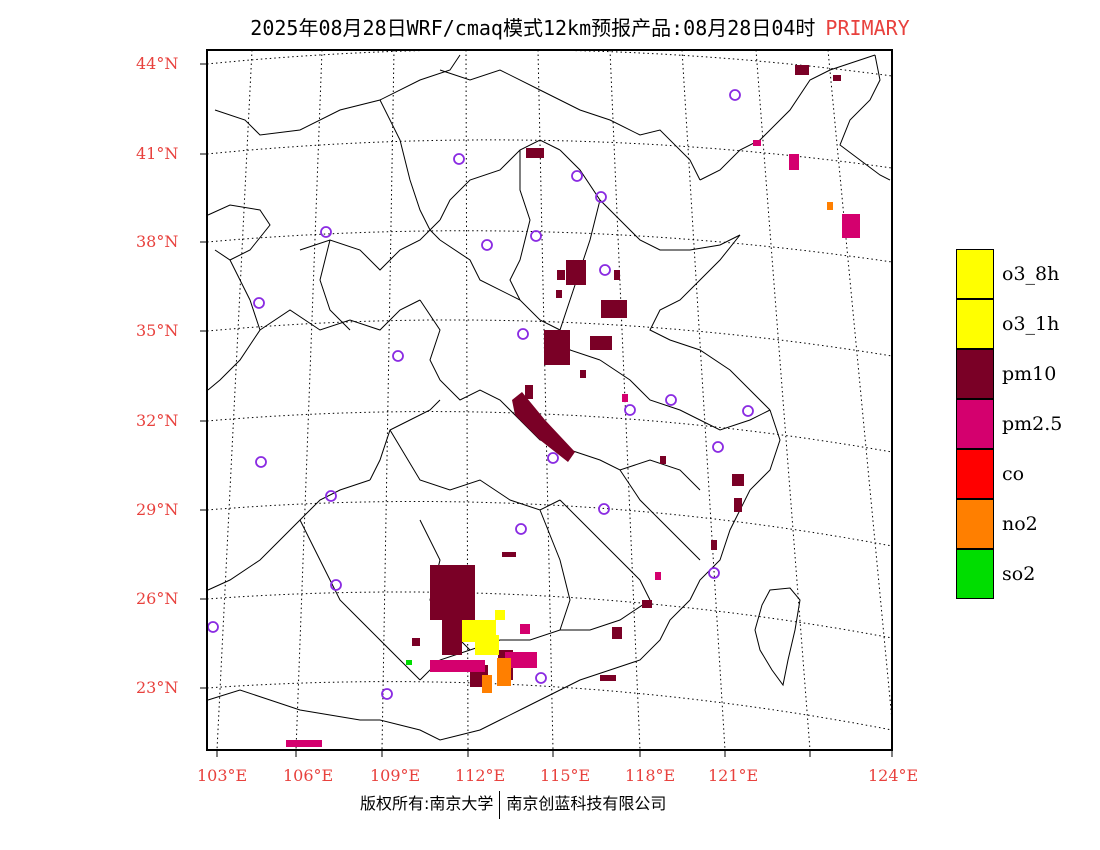 The width and height of the screenshot is (1100, 850). Describe the element at coordinates (395, 775) in the screenshot. I see `lon-label: 109°E` at that location.